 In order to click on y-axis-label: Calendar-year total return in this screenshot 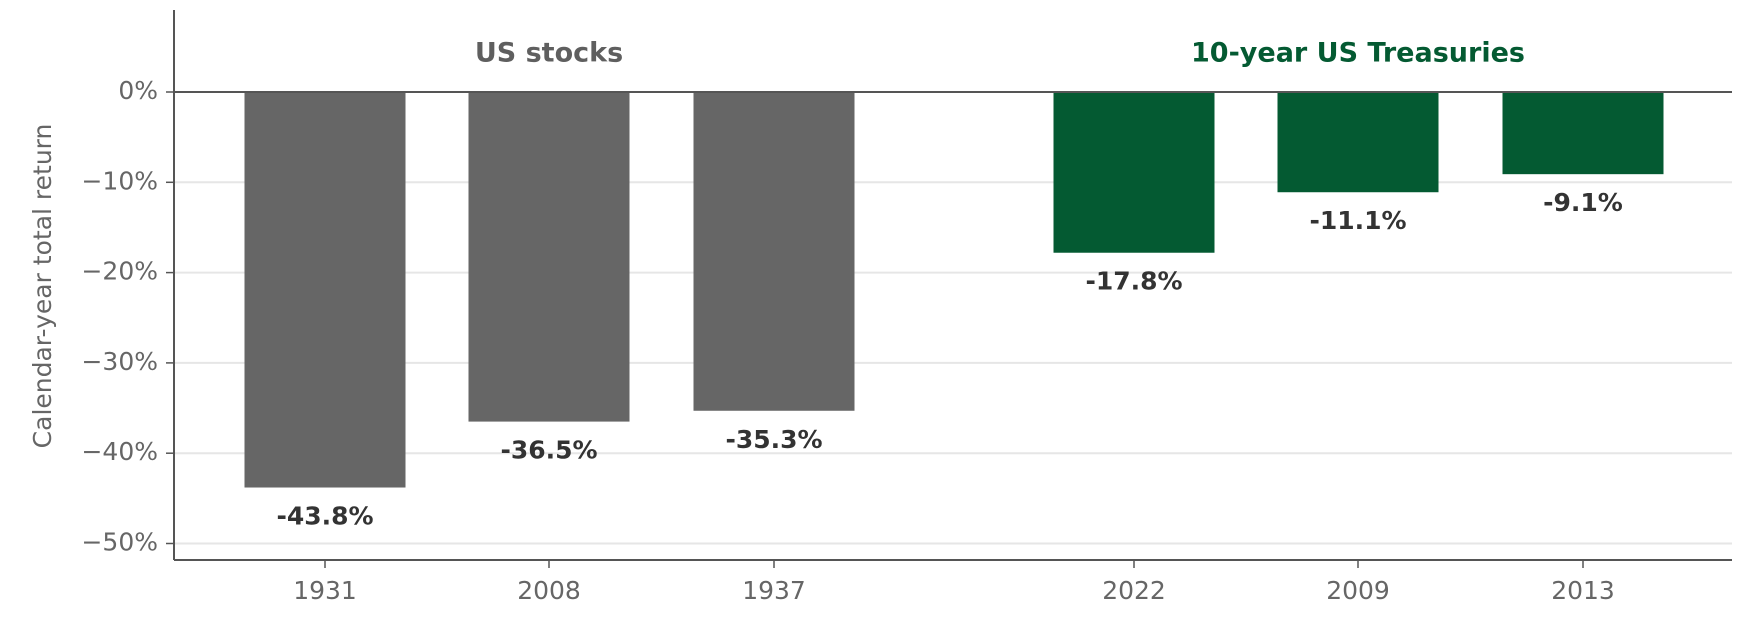, I will do `click(42, 286)`.